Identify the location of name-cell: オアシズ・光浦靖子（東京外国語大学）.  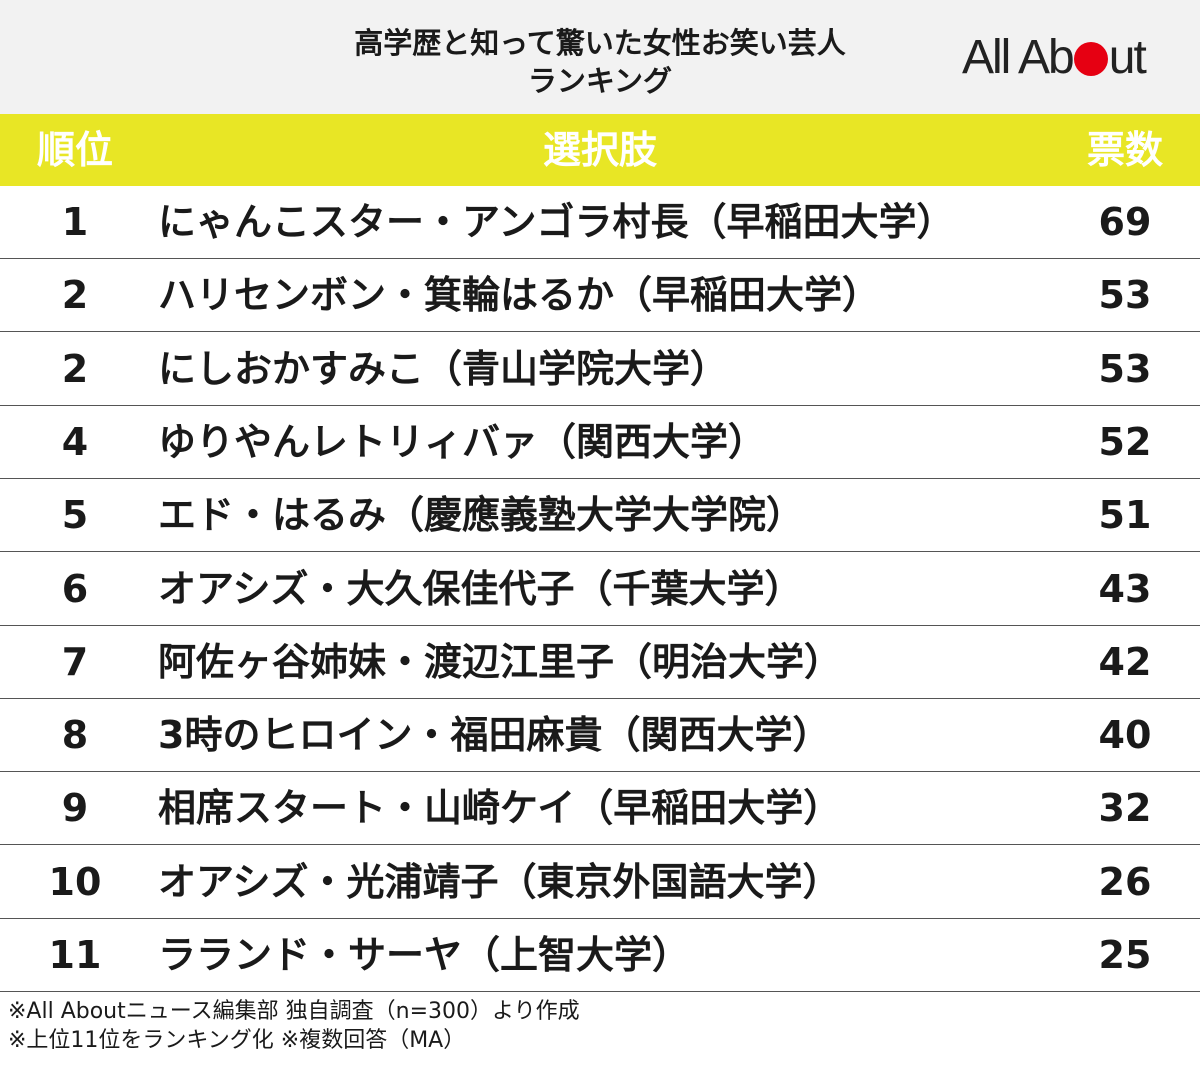
(499, 881).